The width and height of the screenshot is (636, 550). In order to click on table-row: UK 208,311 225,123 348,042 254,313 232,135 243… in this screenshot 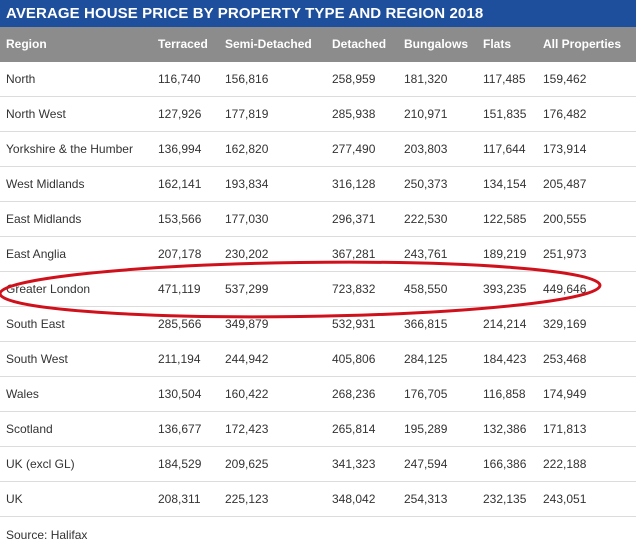, I will do `click(318, 499)`.